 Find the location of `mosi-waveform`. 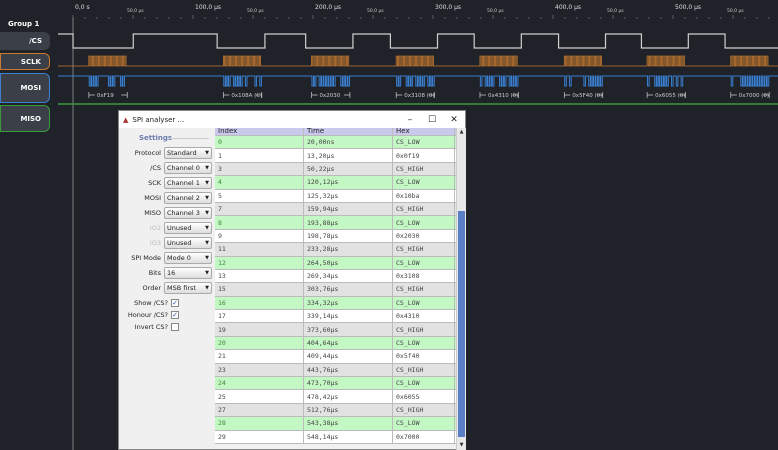

mosi-waveform is located at coordinates (418, 81).